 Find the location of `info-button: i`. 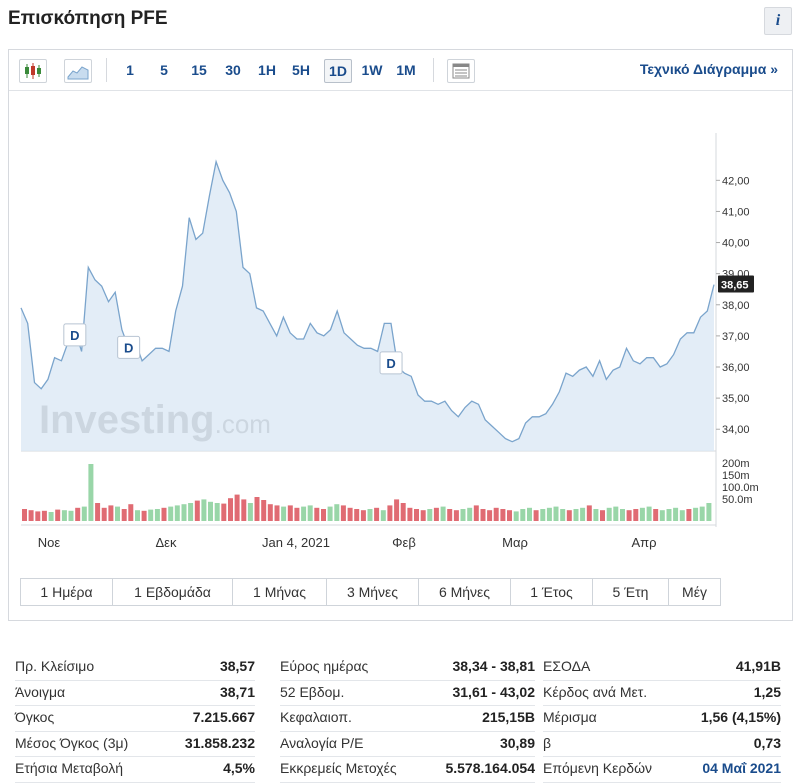

info-button: i is located at coordinates (778, 21).